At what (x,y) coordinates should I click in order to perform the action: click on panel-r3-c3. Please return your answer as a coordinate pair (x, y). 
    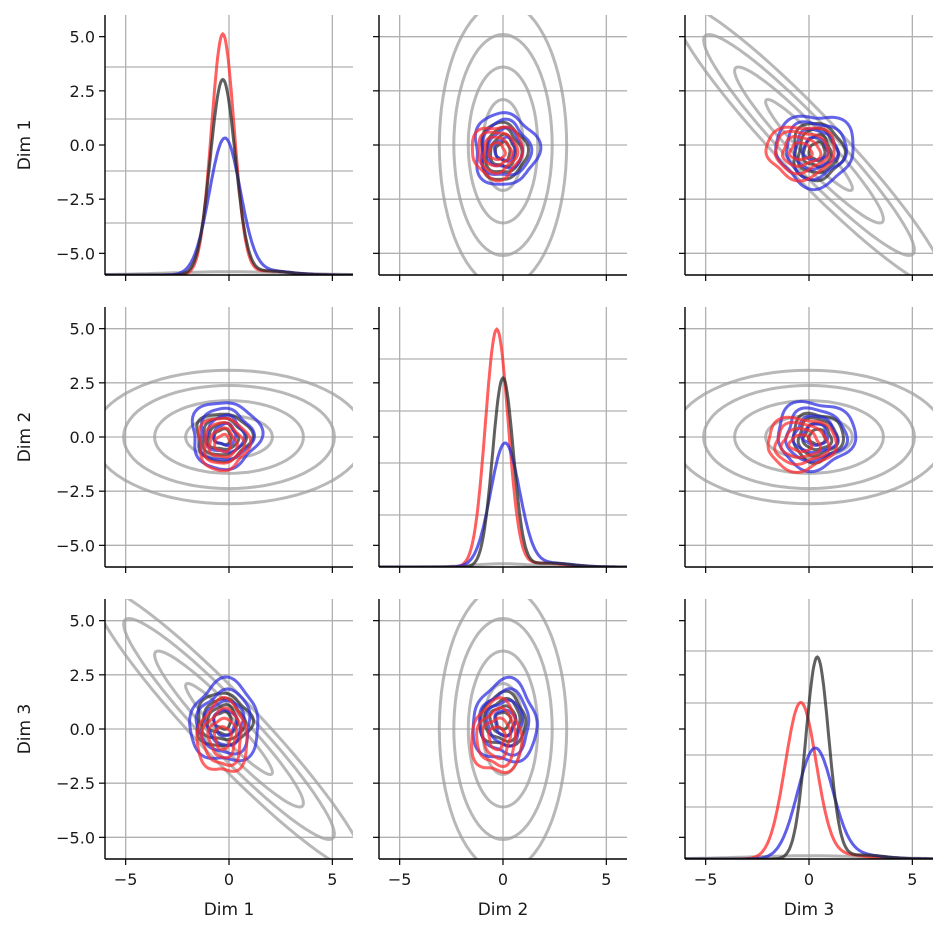
    Looking at the image, I should click on (806, 732).